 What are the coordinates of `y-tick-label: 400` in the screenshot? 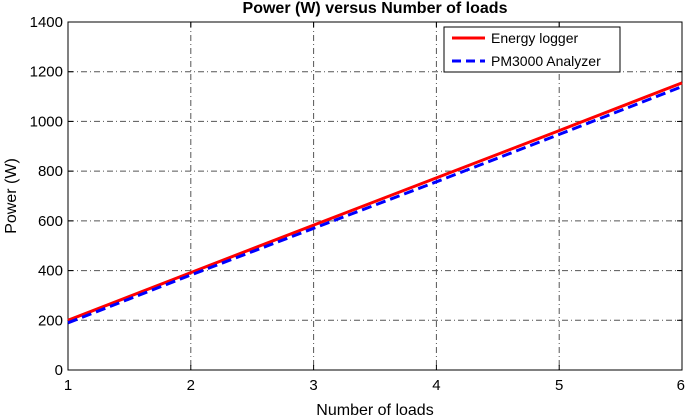 It's located at (50, 271).